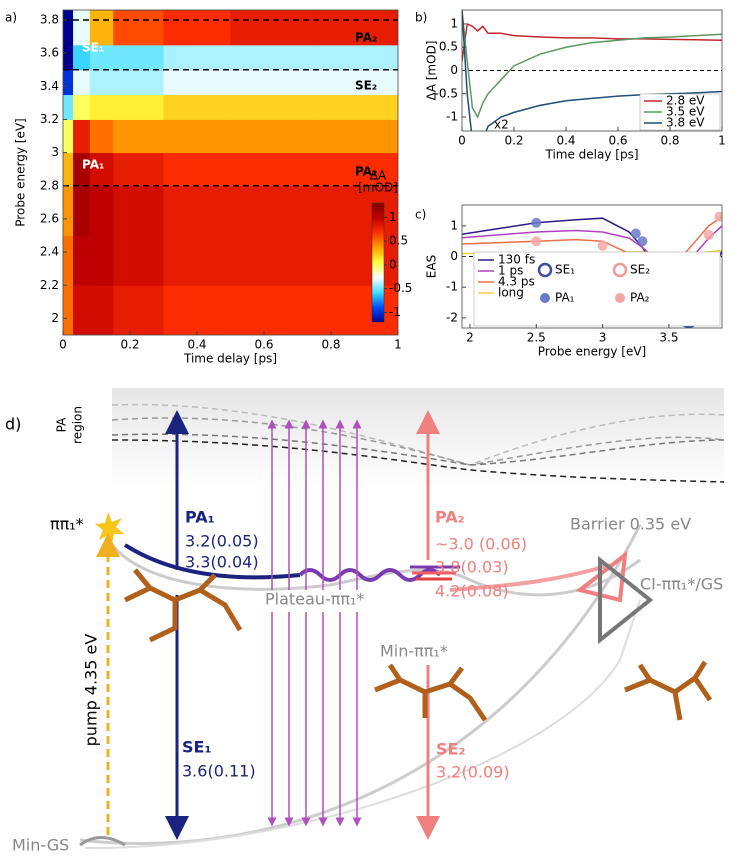 The height and width of the screenshot is (858, 738). What do you see at coordinates (418, 441) in the screenshot?
I see `pa-curve` at bounding box center [418, 441].